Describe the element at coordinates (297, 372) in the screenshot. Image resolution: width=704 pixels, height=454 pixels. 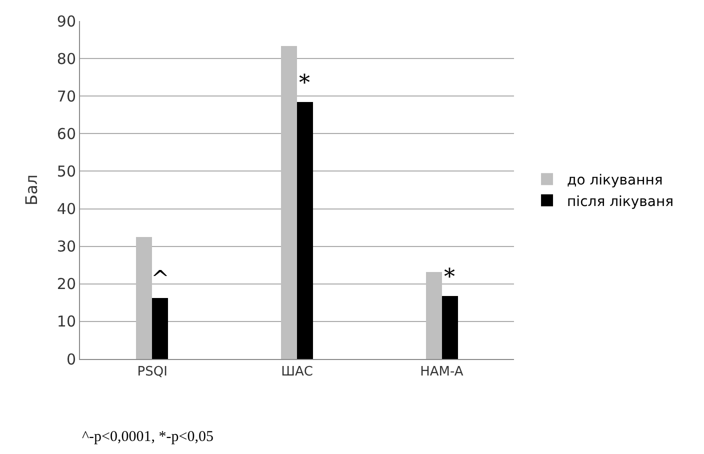
I see `x-tick-label: ШАС` at that location.